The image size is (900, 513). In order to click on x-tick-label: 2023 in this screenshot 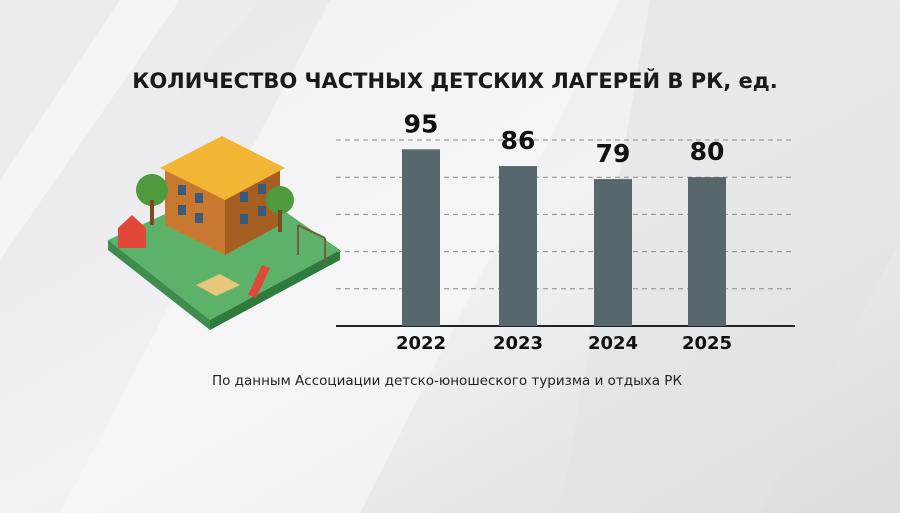, I will do `click(518, 343)`.